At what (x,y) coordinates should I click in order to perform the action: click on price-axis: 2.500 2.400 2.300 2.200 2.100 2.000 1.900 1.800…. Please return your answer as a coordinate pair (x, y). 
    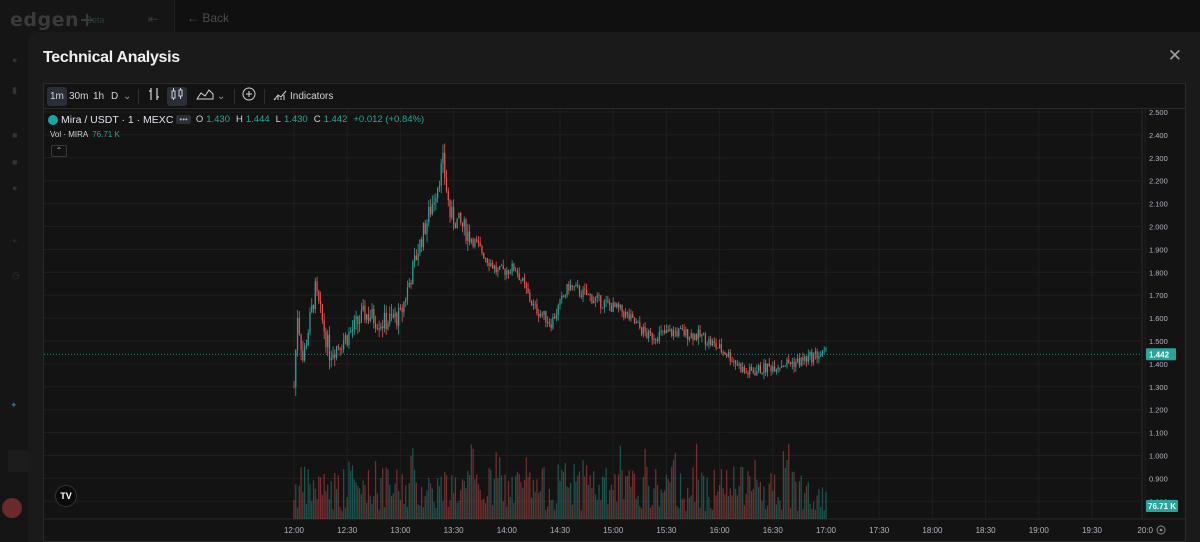
    Looking at the image, I should click on (1158, 307).